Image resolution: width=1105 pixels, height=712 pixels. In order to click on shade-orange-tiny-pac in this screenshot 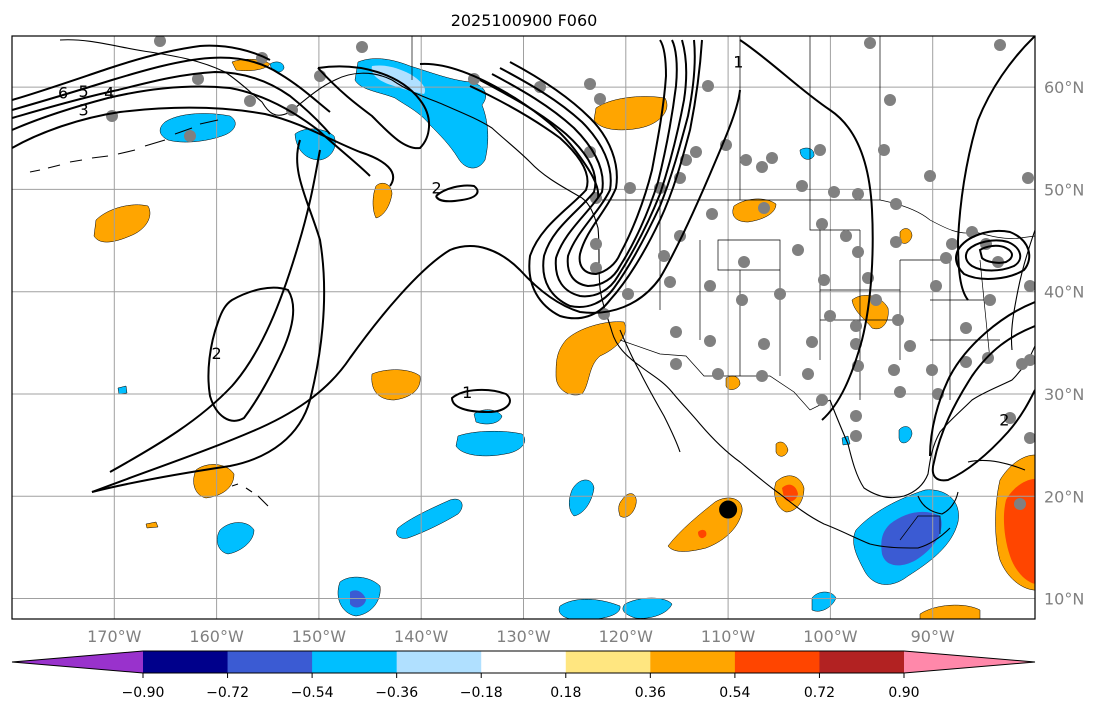, I will do `click(152, 525)`.